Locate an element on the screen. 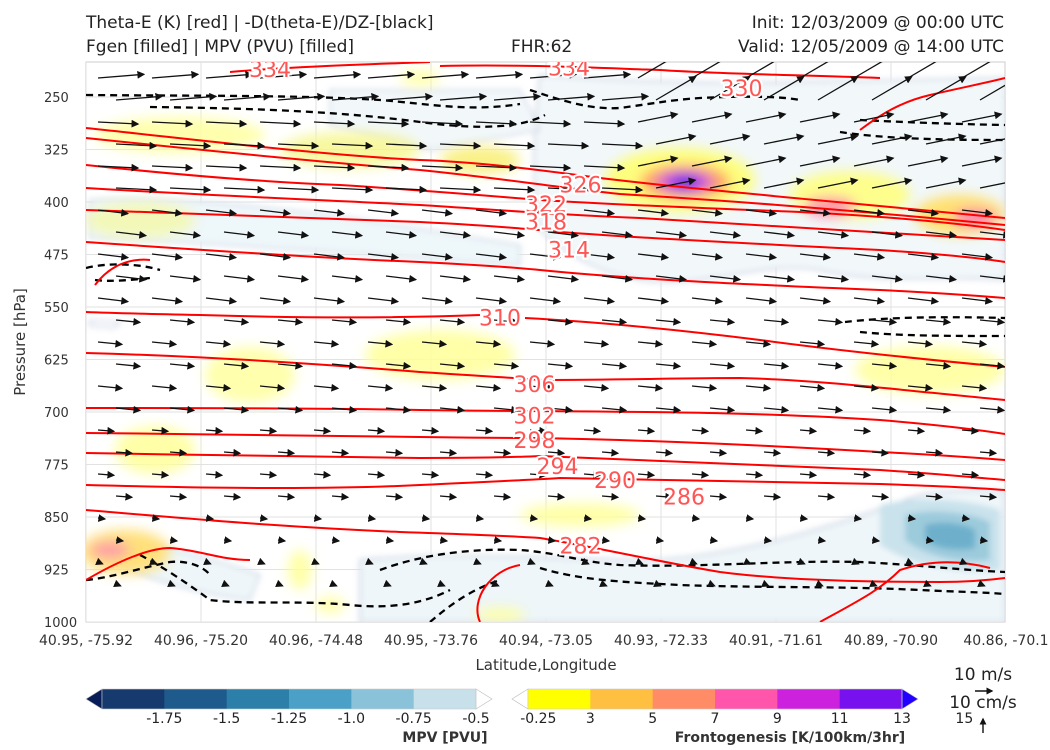  y-tick-label: 400 is located at coordinates (56, 203).